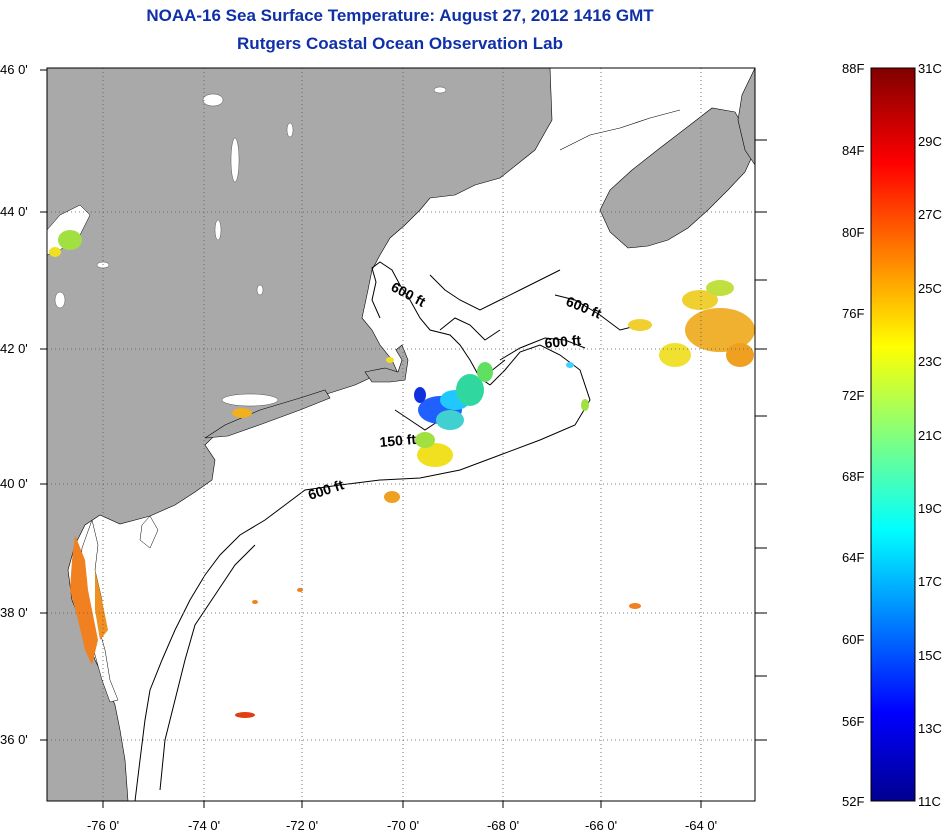 This screenshot has height=840, width=952. I want to click on lon-label-70: -70 0', so click(403, 825).